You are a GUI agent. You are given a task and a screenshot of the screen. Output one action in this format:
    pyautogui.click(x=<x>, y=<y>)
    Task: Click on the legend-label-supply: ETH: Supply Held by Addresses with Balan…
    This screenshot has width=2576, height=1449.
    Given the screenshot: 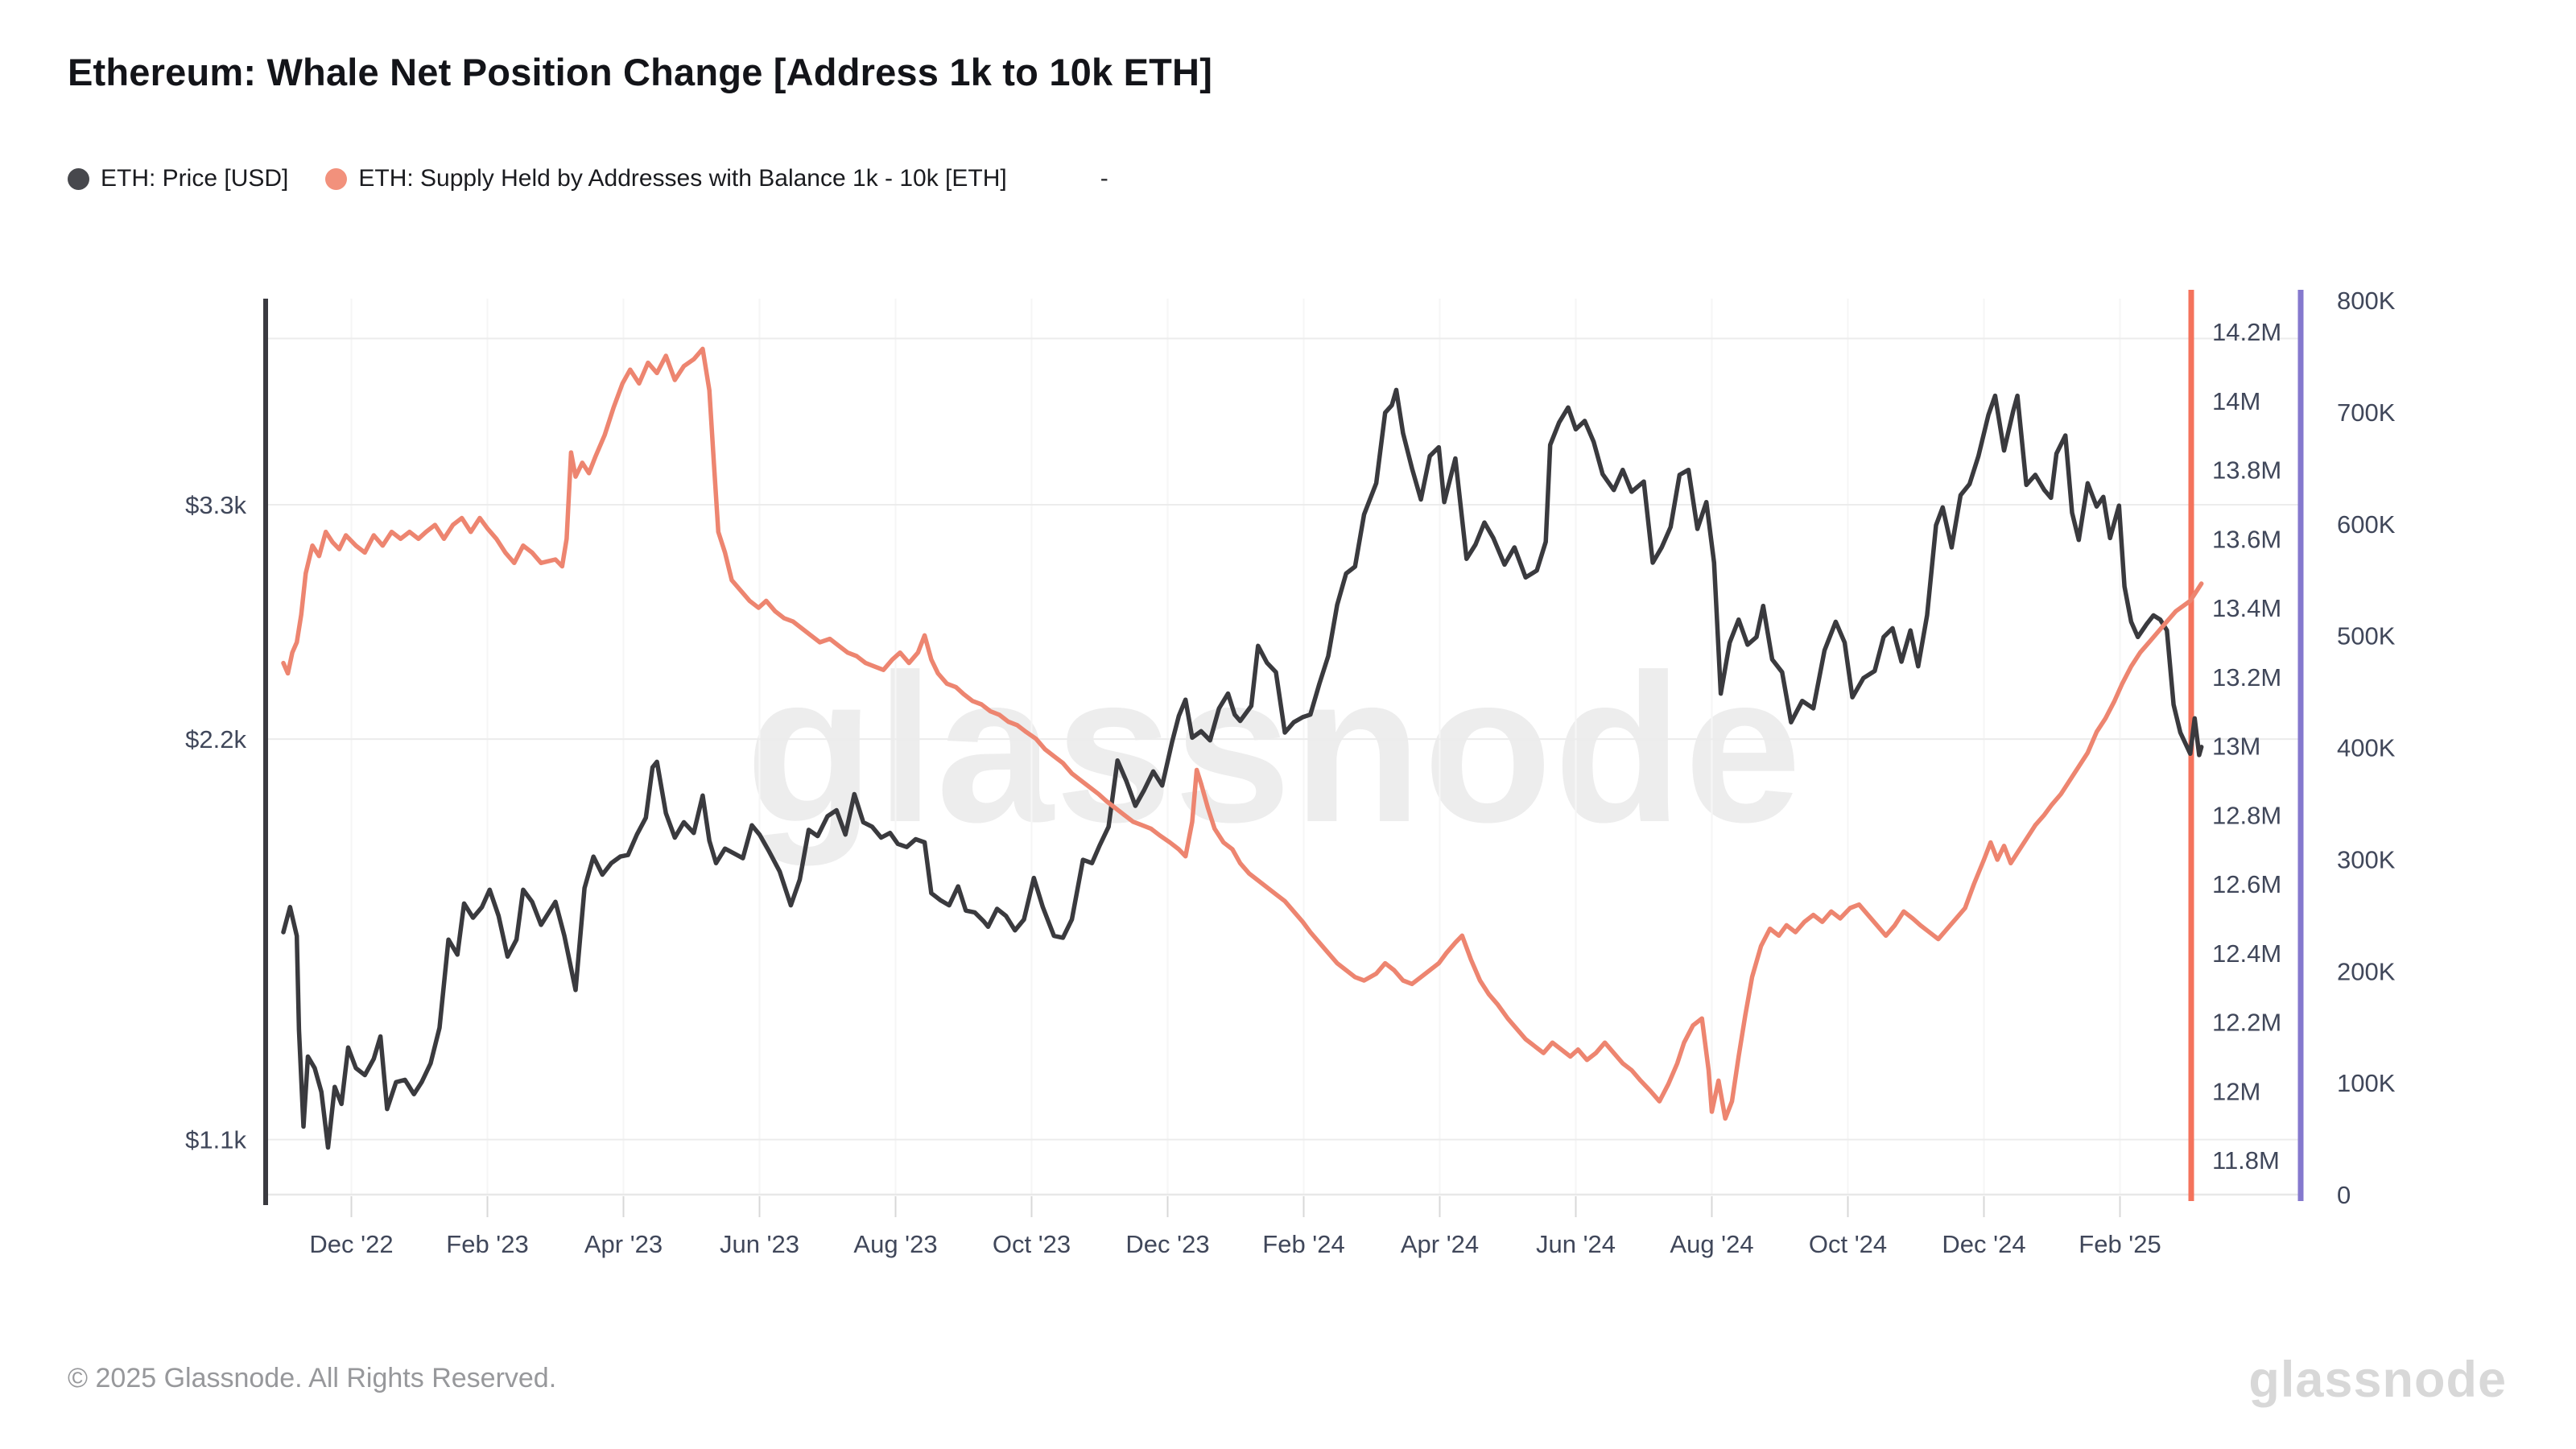 What is the action you would take?
    pyautogui.click(x=682, y=178)
    